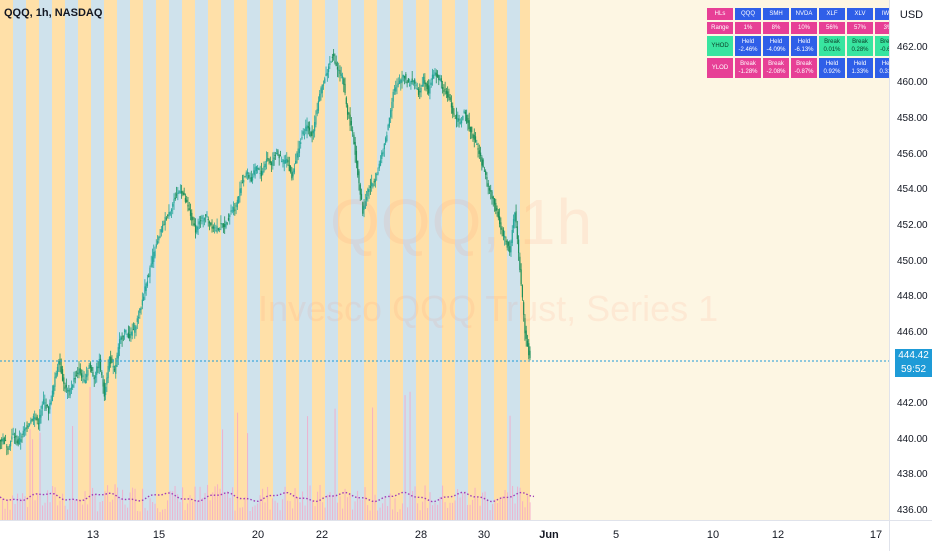 The image size is (932, 551). What do you see at coordinates (860, 28) in the screenshot?
I see `table-cell: 57%` at bounding box center [860, 28].